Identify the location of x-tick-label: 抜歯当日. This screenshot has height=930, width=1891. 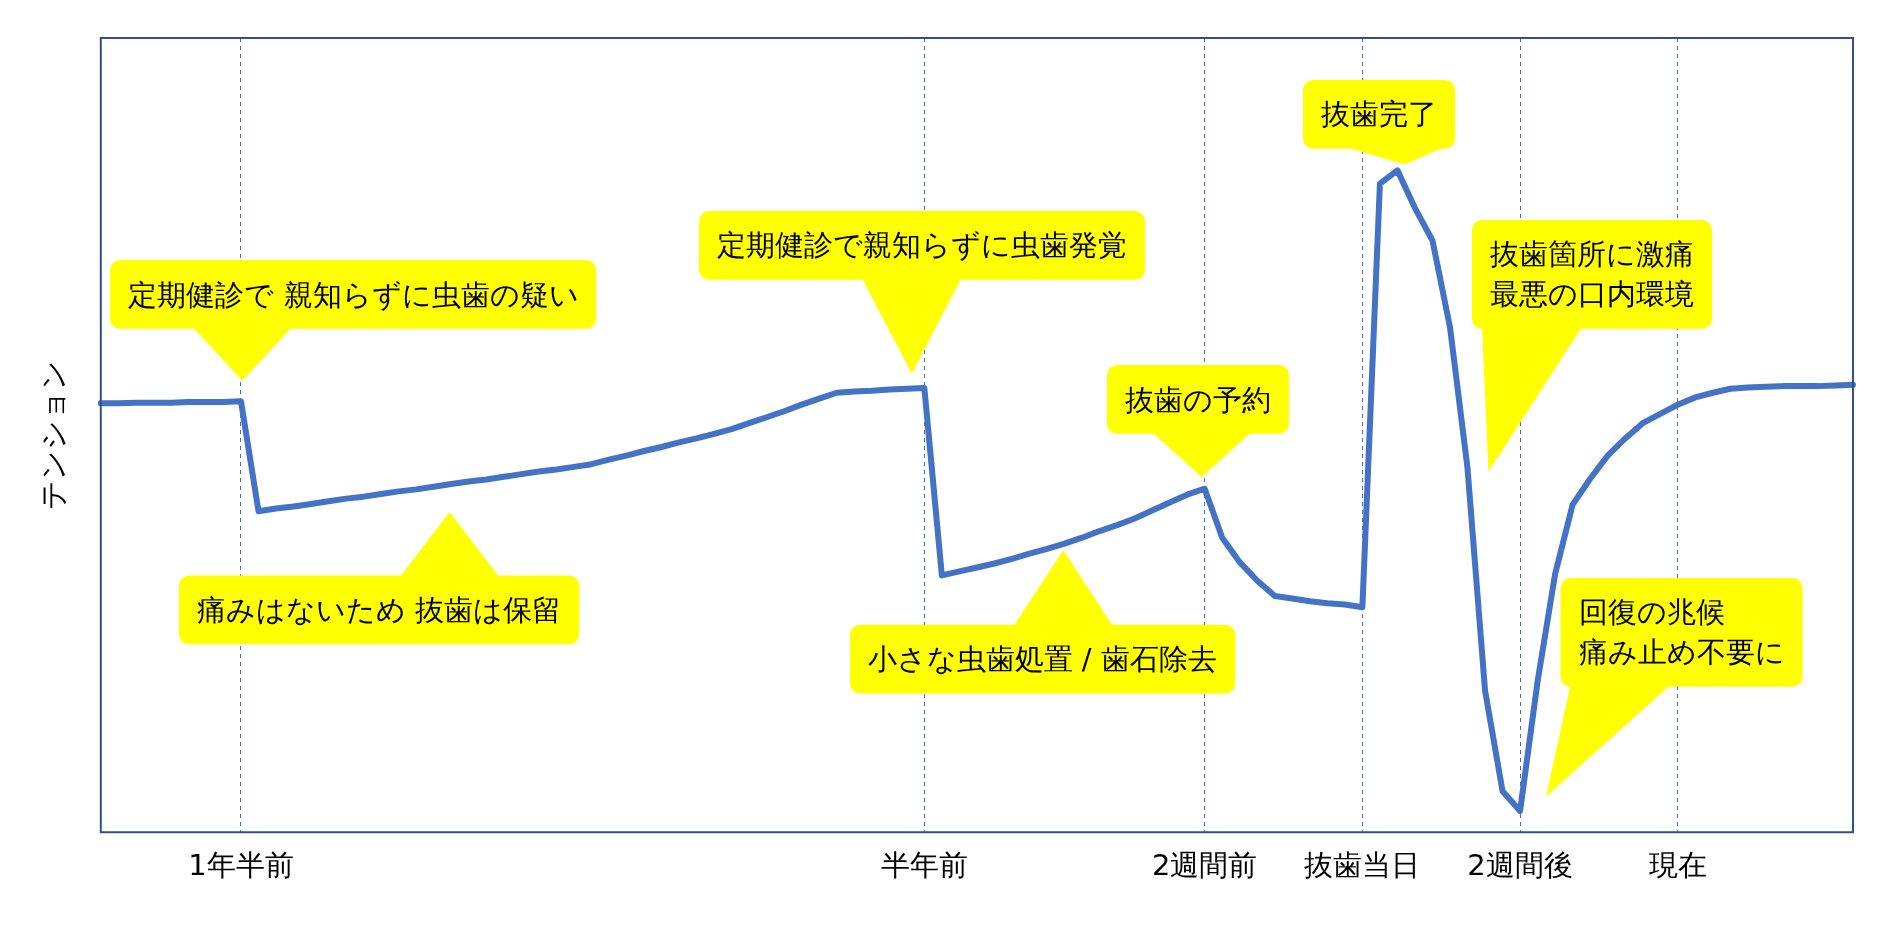
(1362, 865).